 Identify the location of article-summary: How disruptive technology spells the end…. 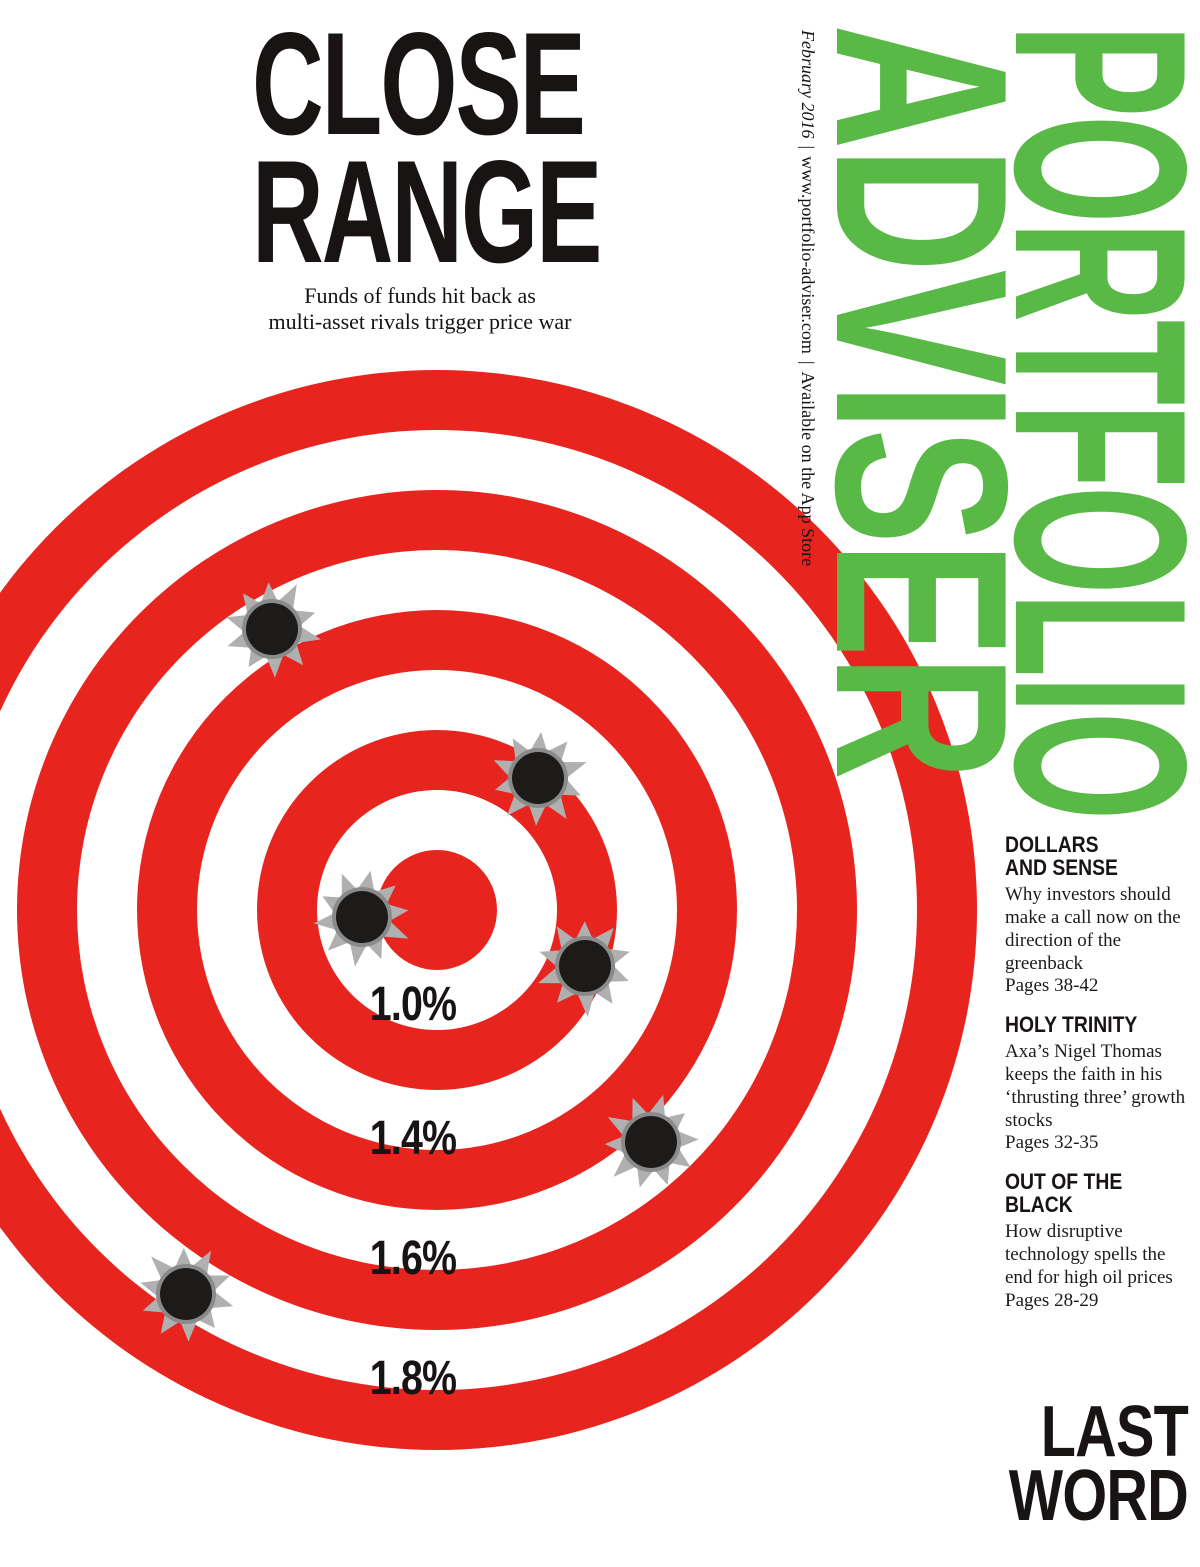
(1089, 1255).